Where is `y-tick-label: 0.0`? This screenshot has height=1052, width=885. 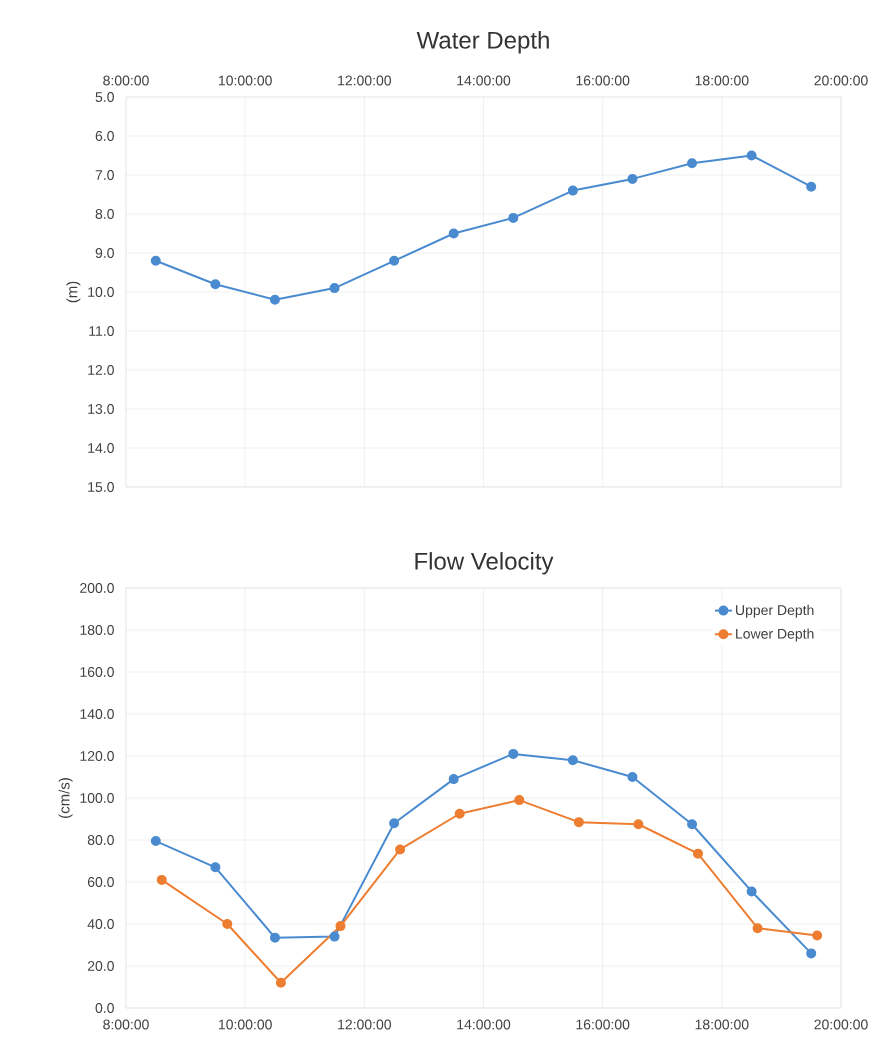 y-tick-label: 0.0 is located at coordinates (104, 1008).